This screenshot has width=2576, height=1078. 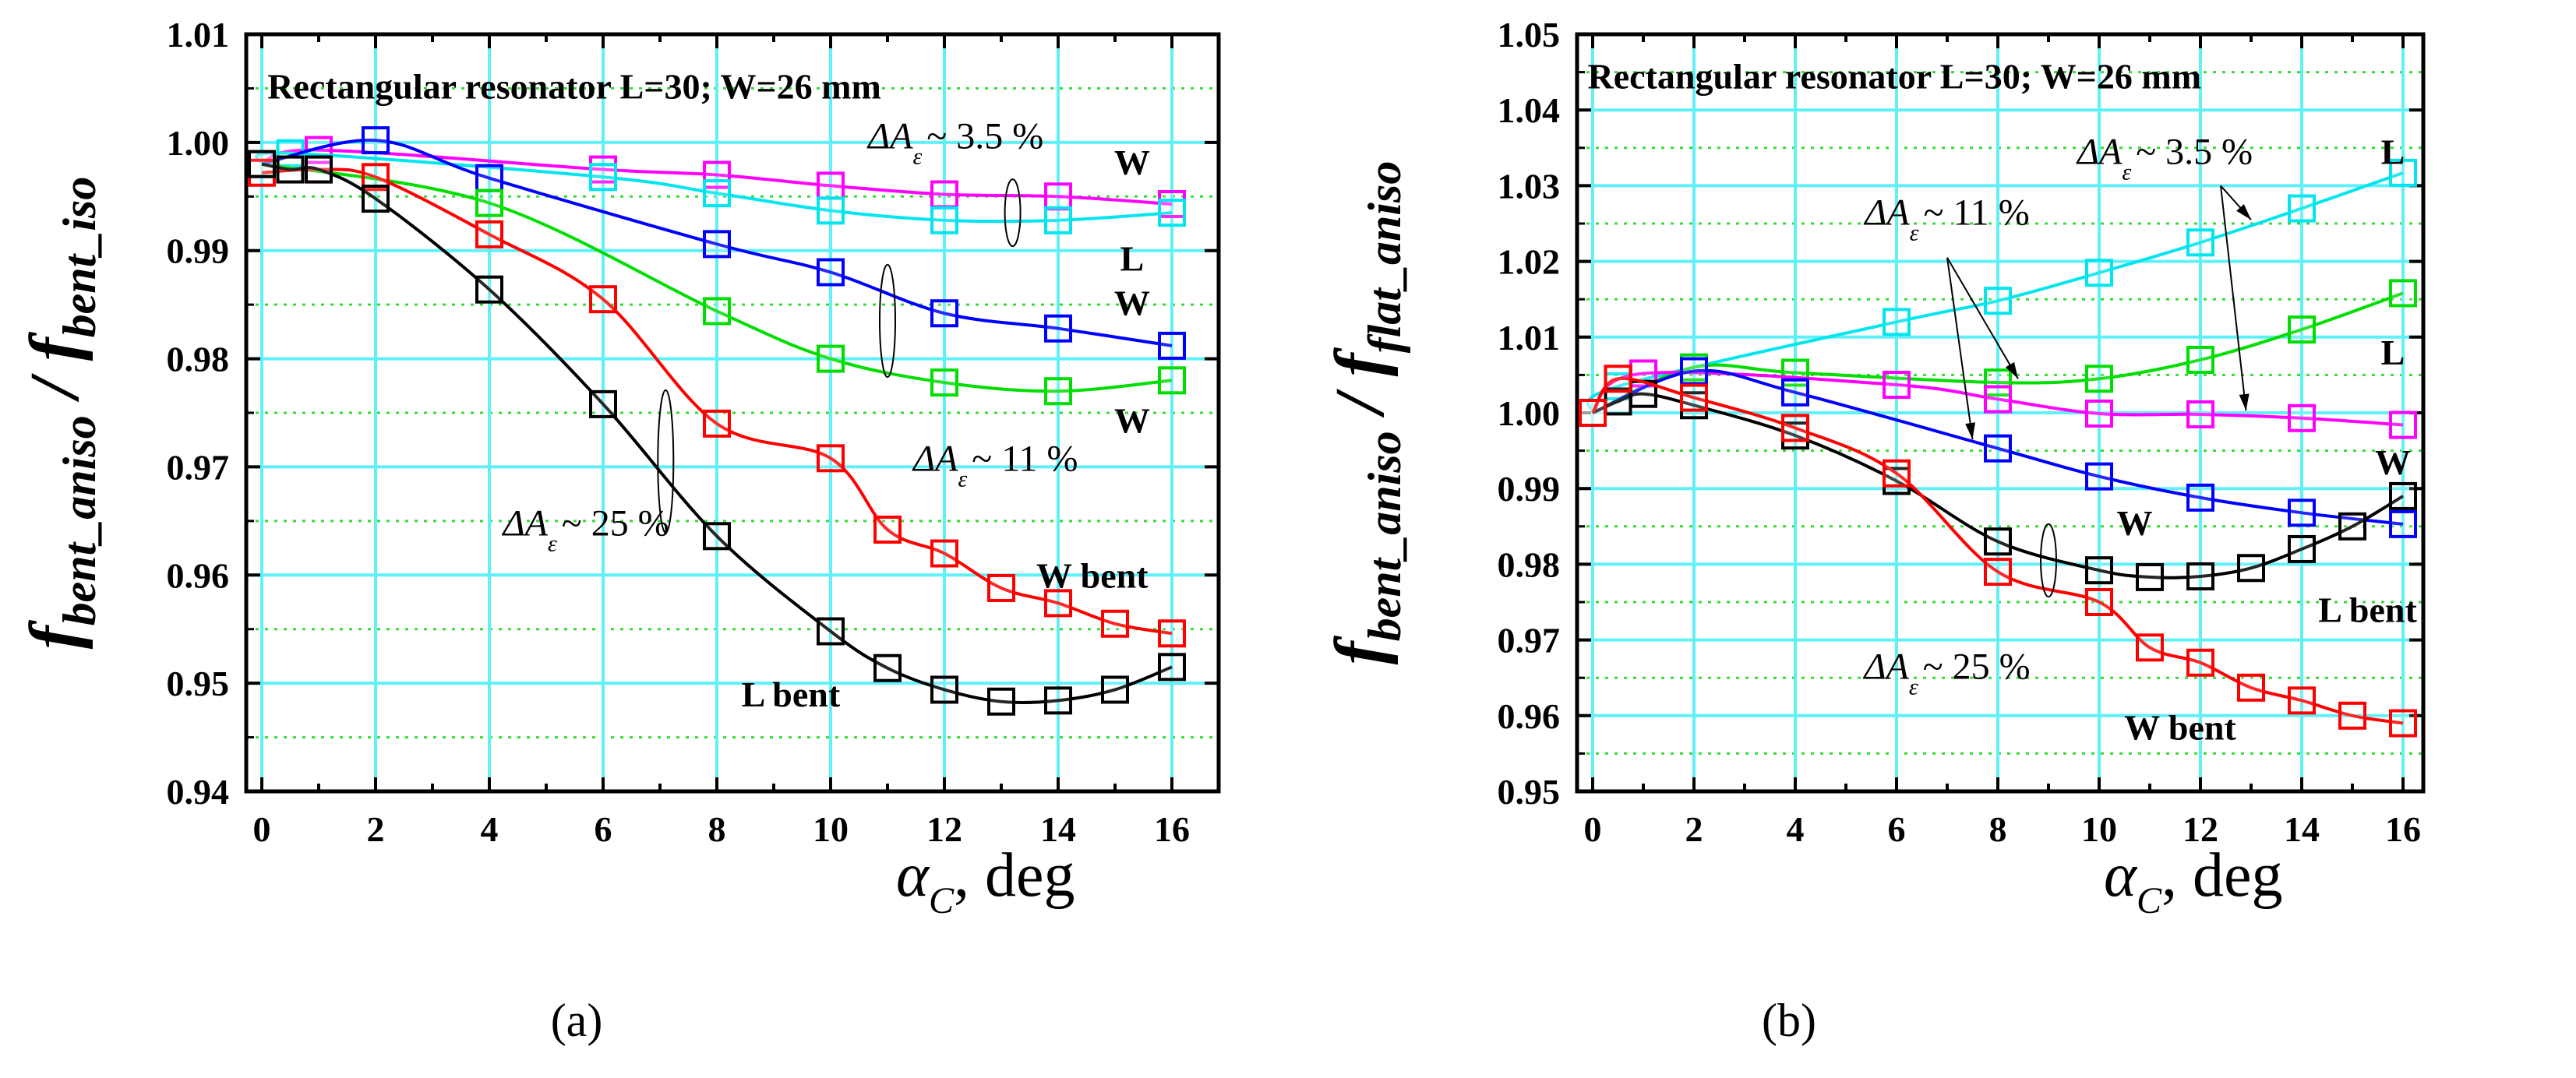 I want to click on y-axis-label: fbent_aniso / fbent_iso, so click(x=60, y=414).